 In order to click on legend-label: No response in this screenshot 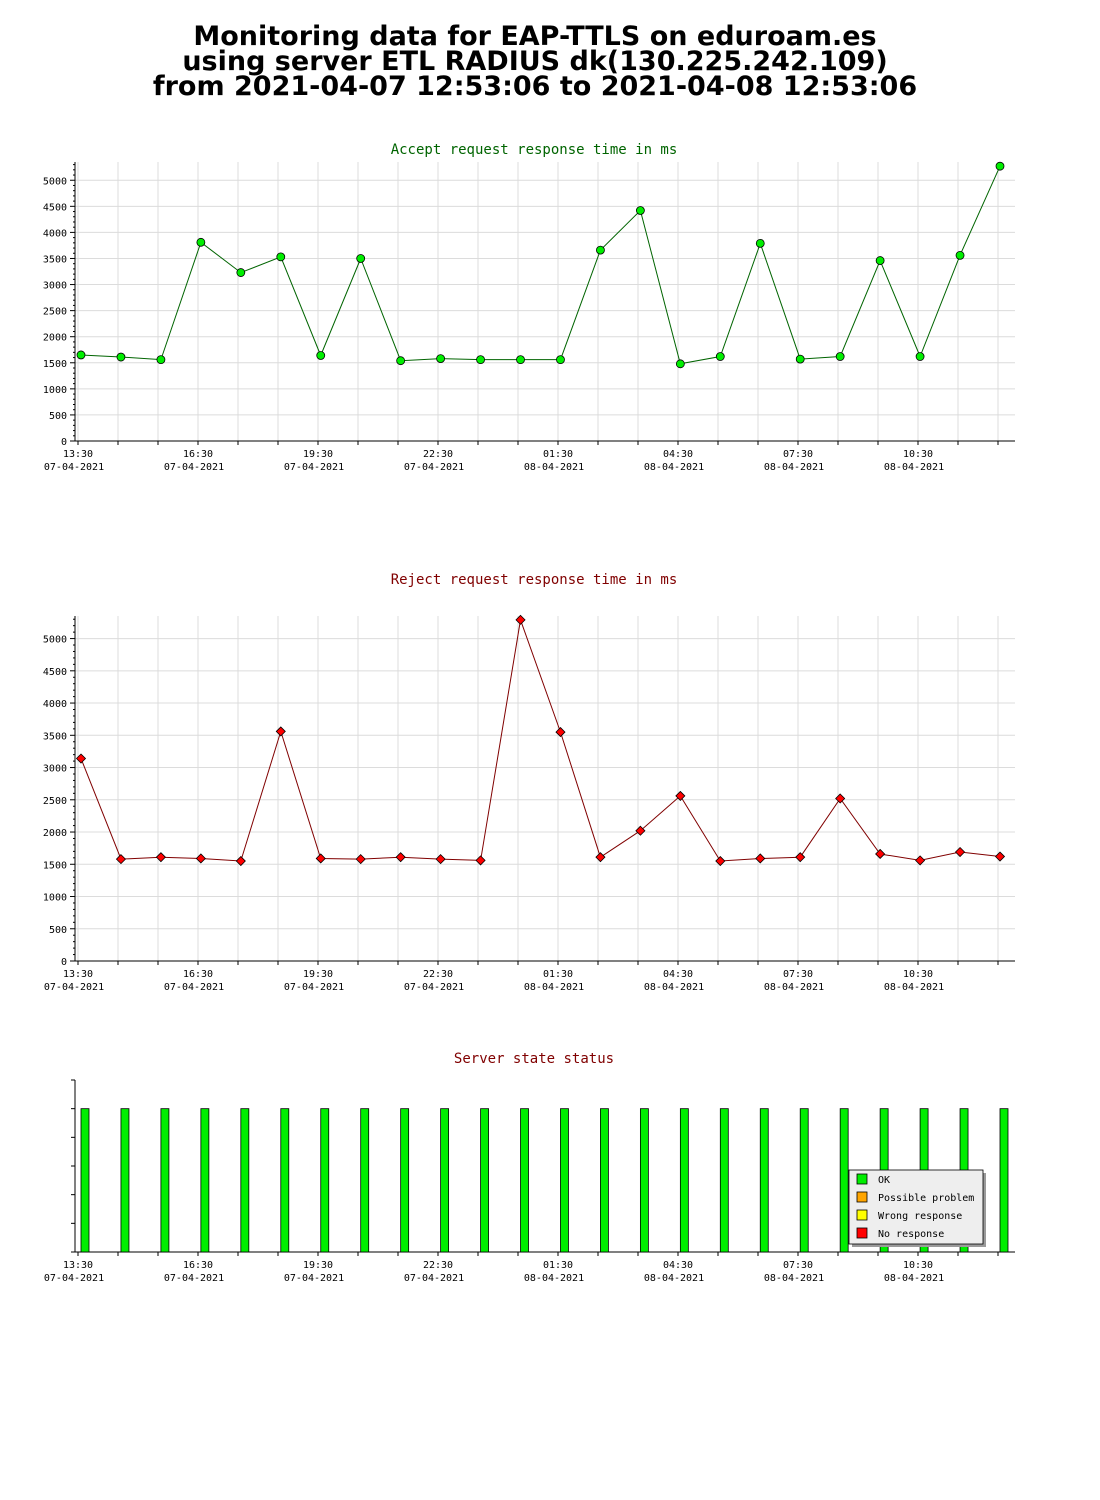, I will do `click(911, 1234)`.